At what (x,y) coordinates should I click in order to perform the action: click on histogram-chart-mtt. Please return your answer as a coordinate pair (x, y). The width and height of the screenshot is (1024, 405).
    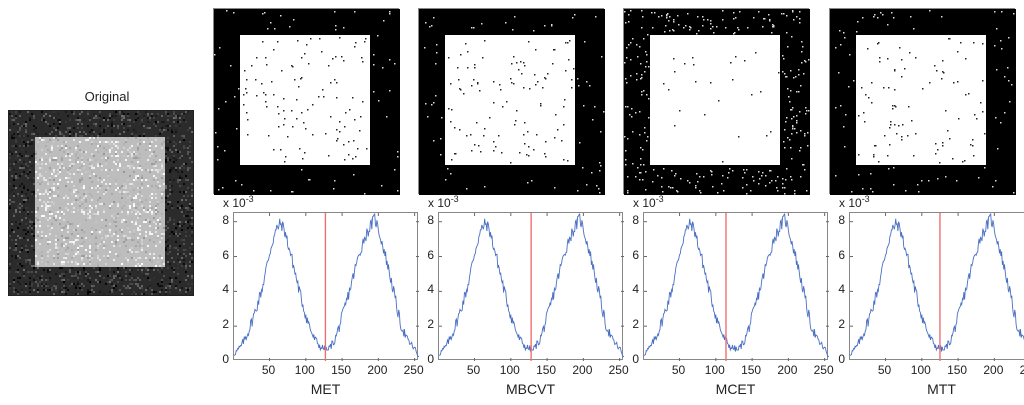
    Looking at the image, I should click on (936, 286).